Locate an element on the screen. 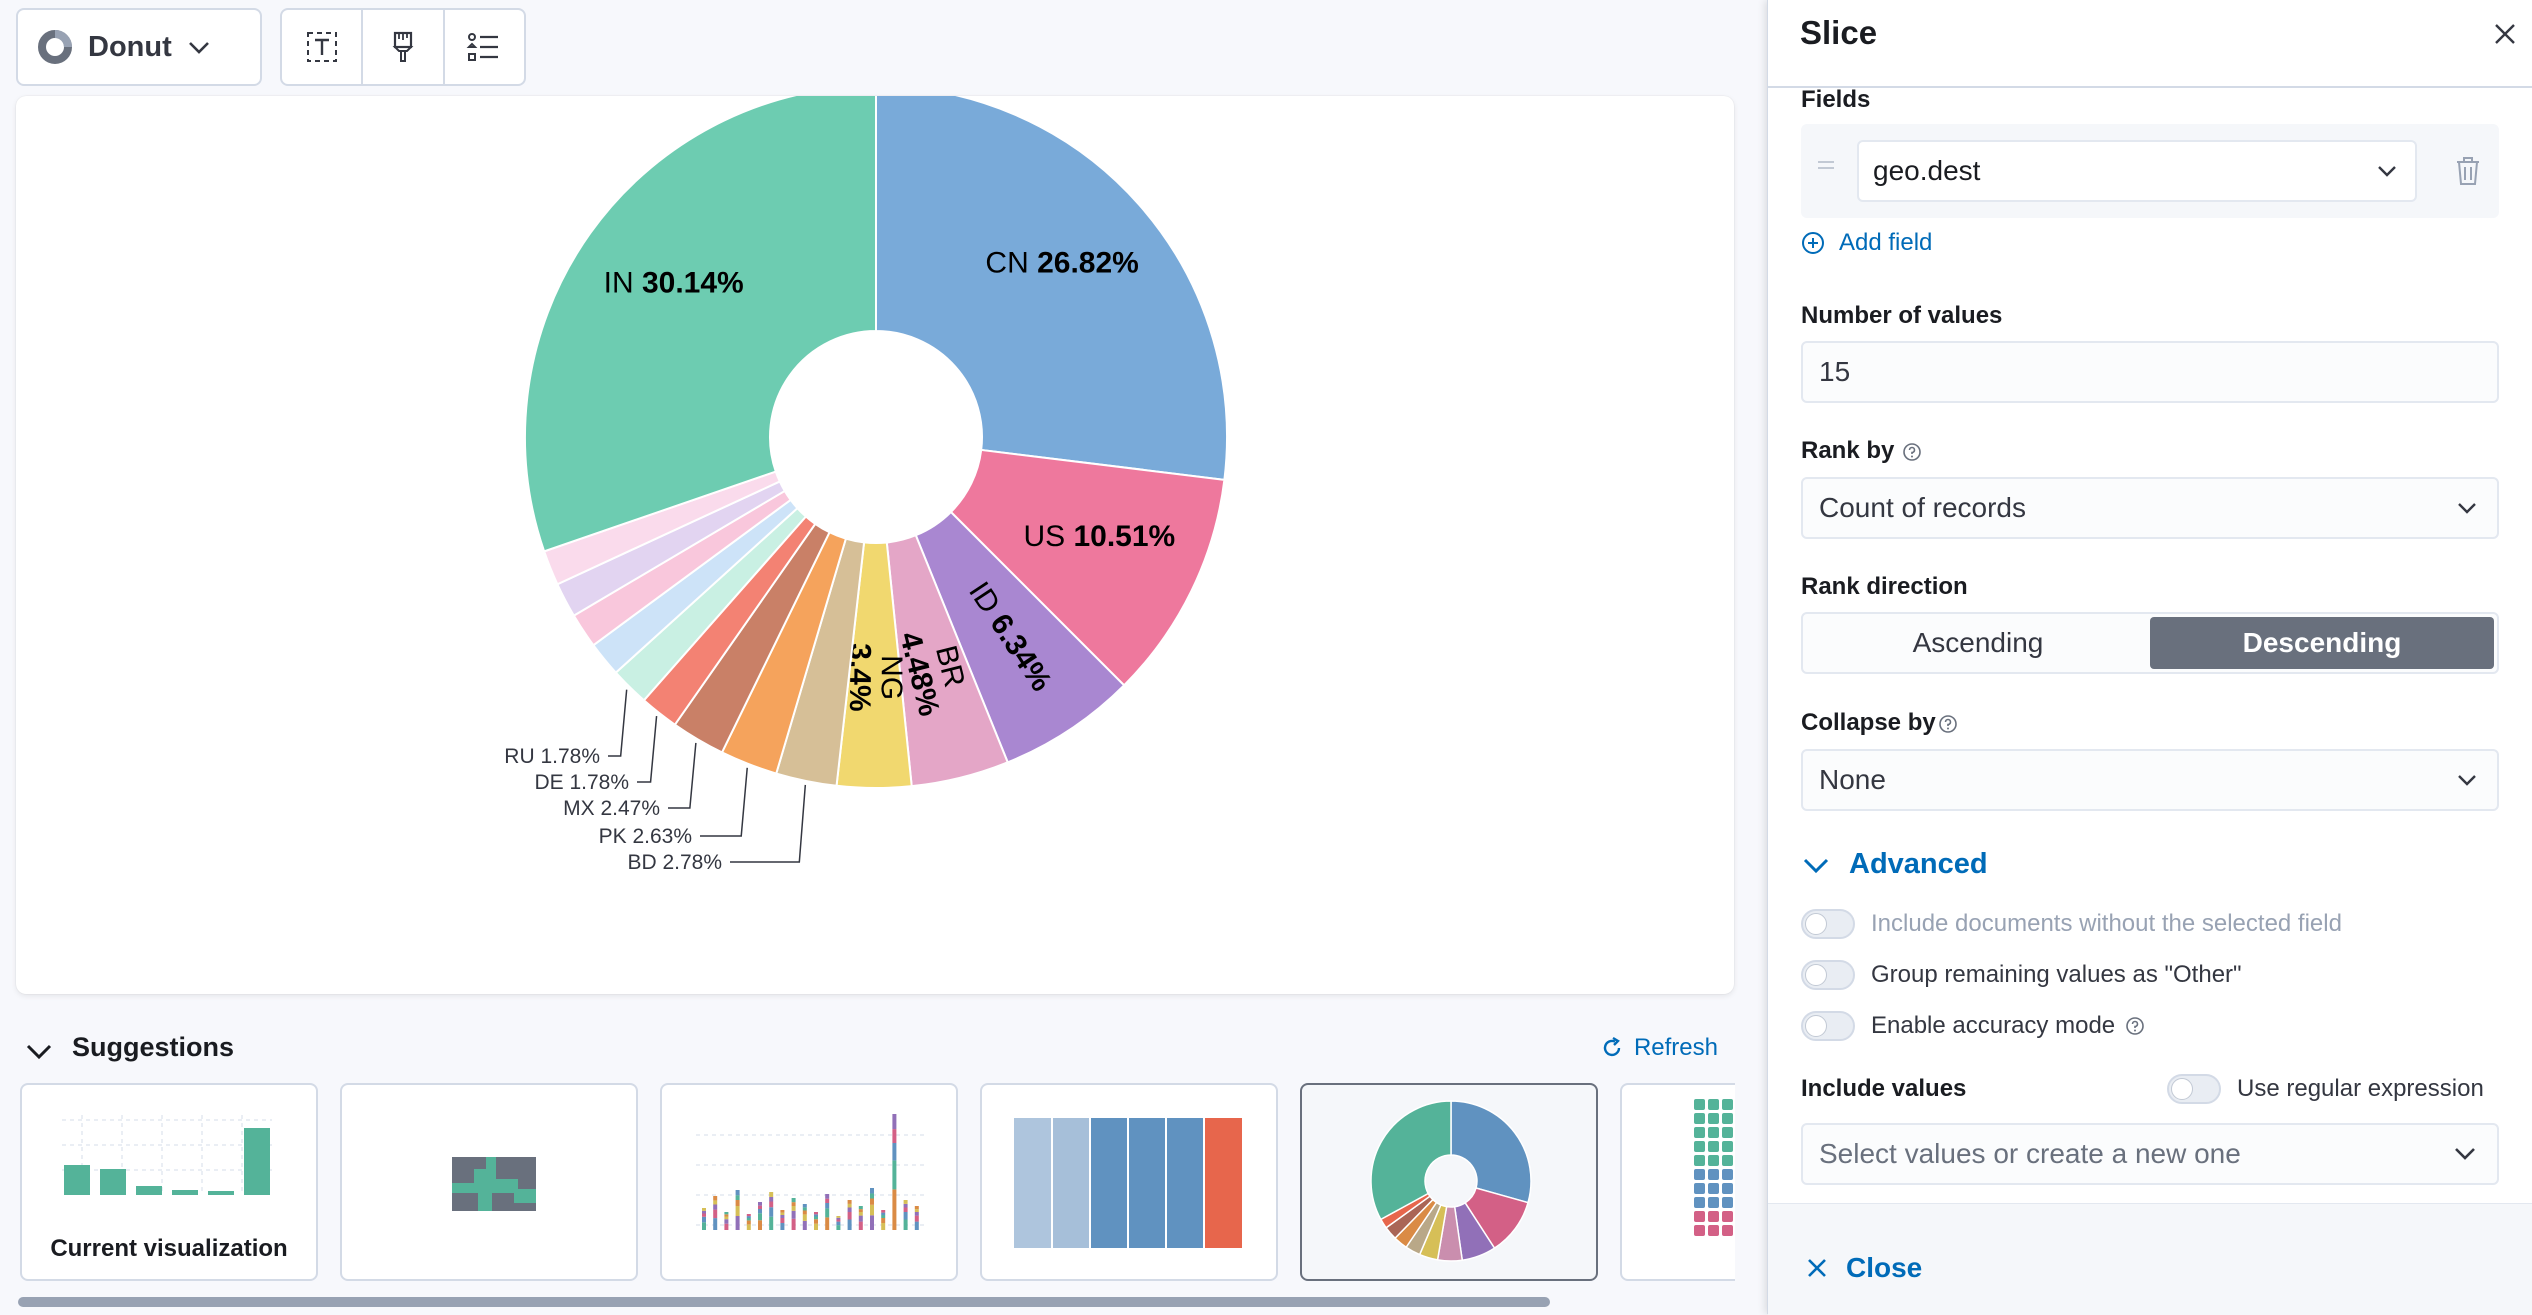  collapse-by-value: None is located at coordinates (1852, 779).